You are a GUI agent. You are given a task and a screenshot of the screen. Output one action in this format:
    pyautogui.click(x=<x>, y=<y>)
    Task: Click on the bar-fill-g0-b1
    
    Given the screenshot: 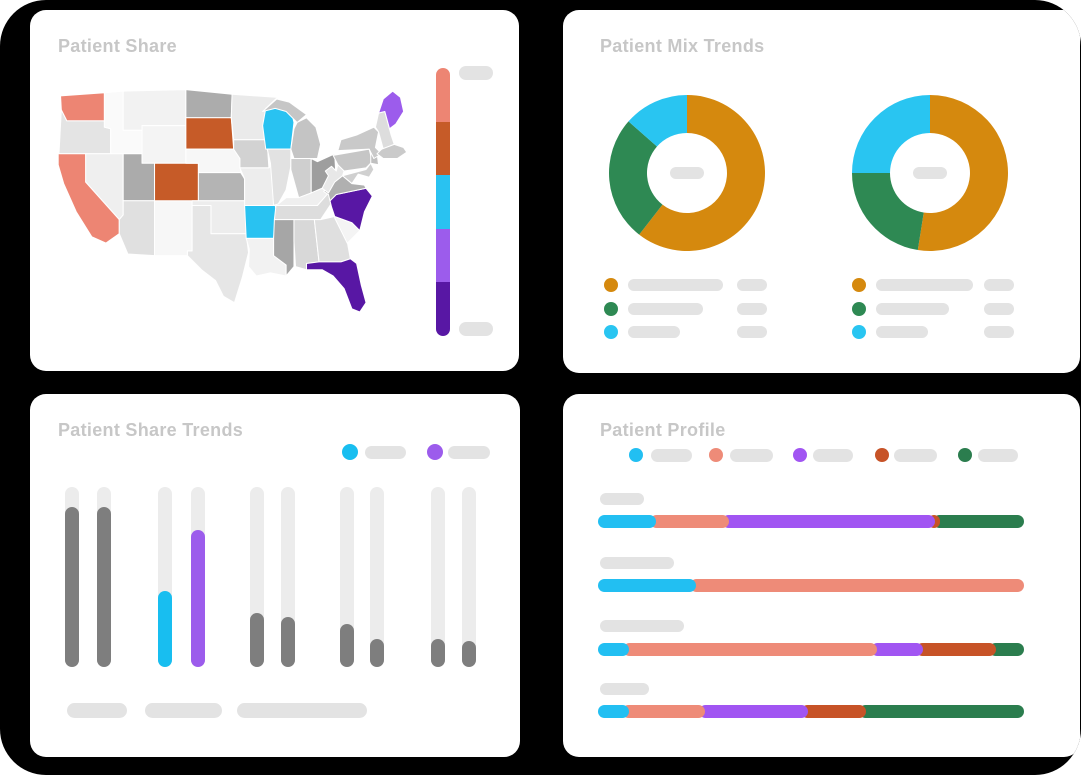 What is the action you would take?
    pyautogui.click(x=104, y=586)
    